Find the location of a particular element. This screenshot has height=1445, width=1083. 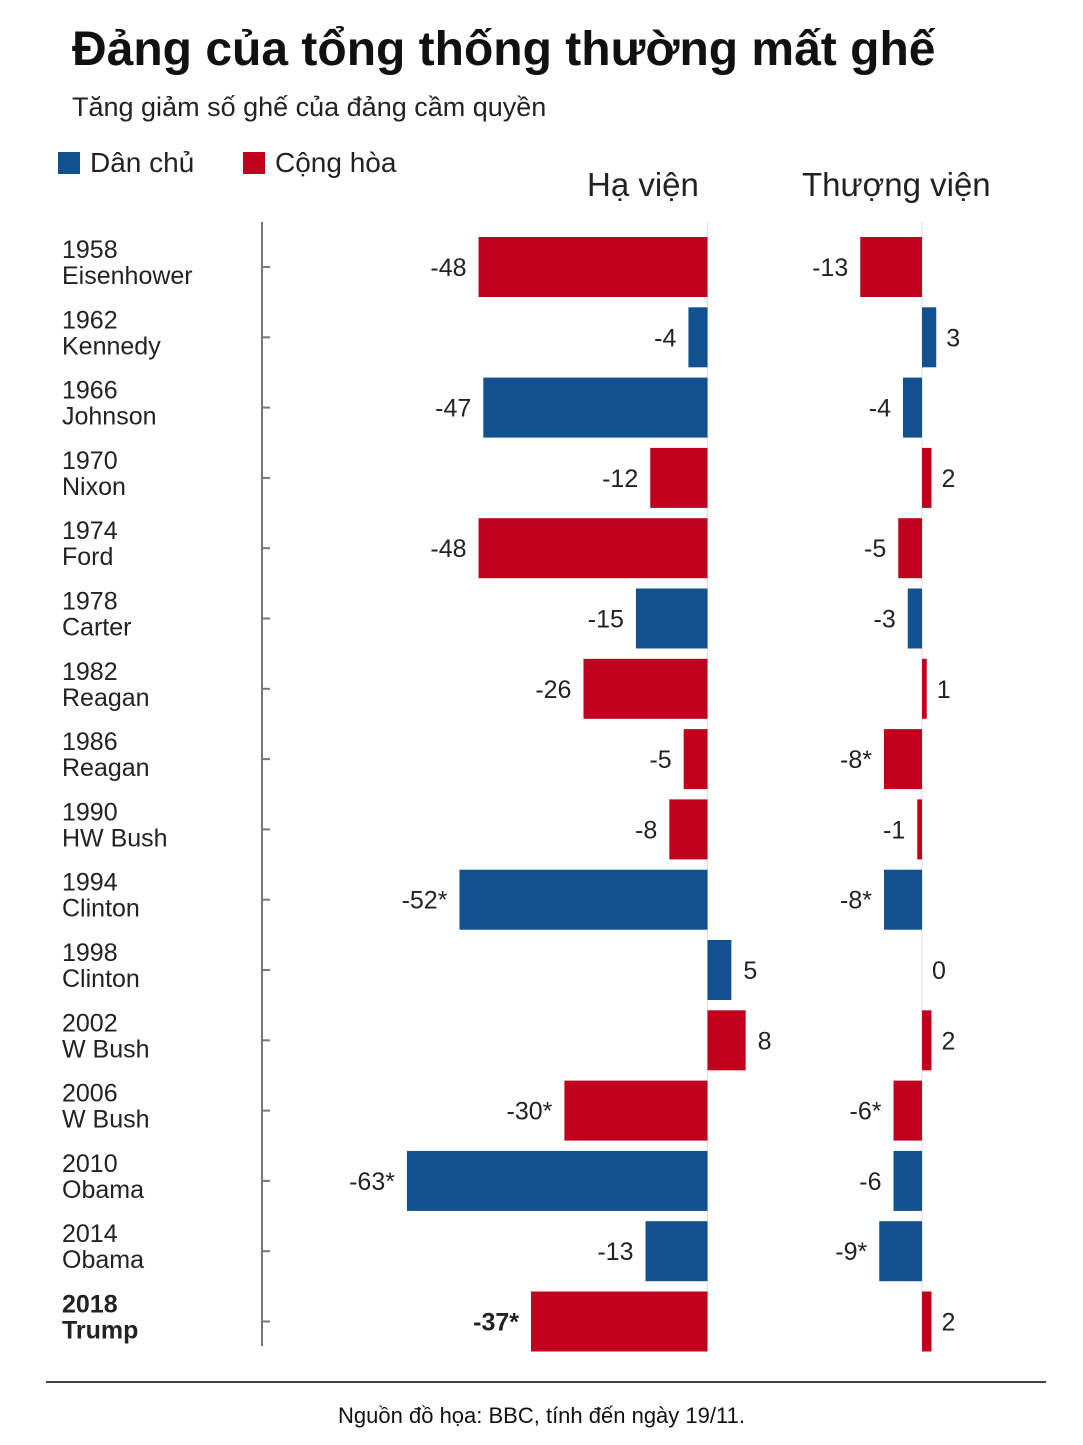

category-year-label: 1994 is located at coordinates (90, 883).